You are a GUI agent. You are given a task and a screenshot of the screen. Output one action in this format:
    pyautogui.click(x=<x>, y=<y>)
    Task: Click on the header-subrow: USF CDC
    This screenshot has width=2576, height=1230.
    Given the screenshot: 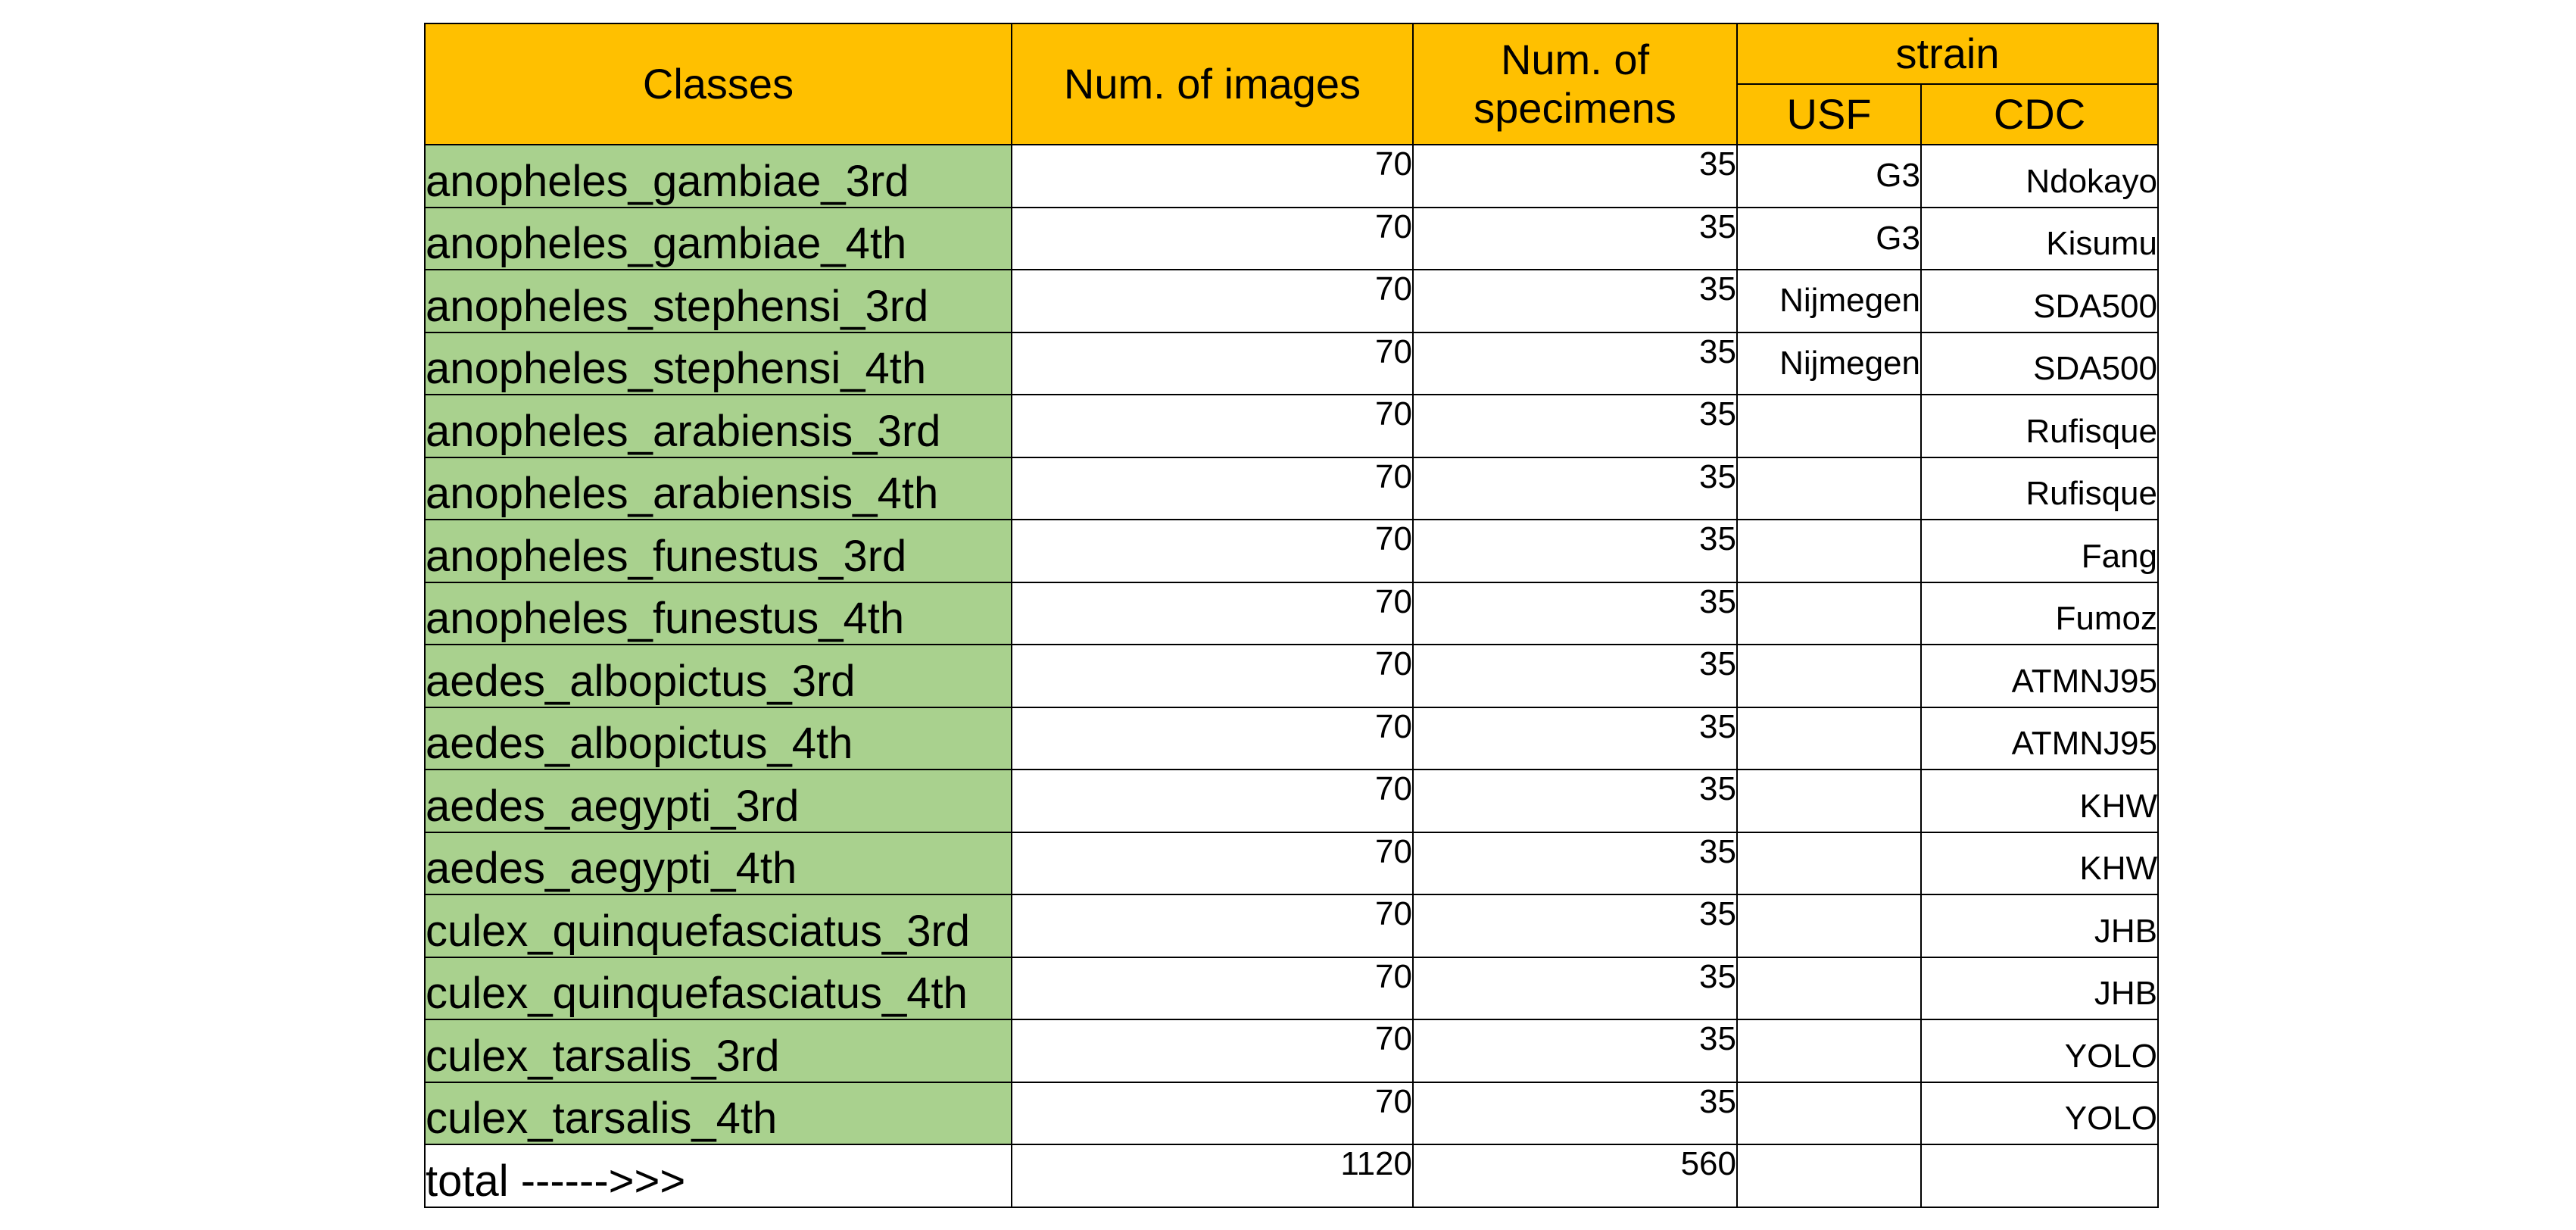 What is the action you would take?
    pyautogui.click(x=1292, y=114)
    